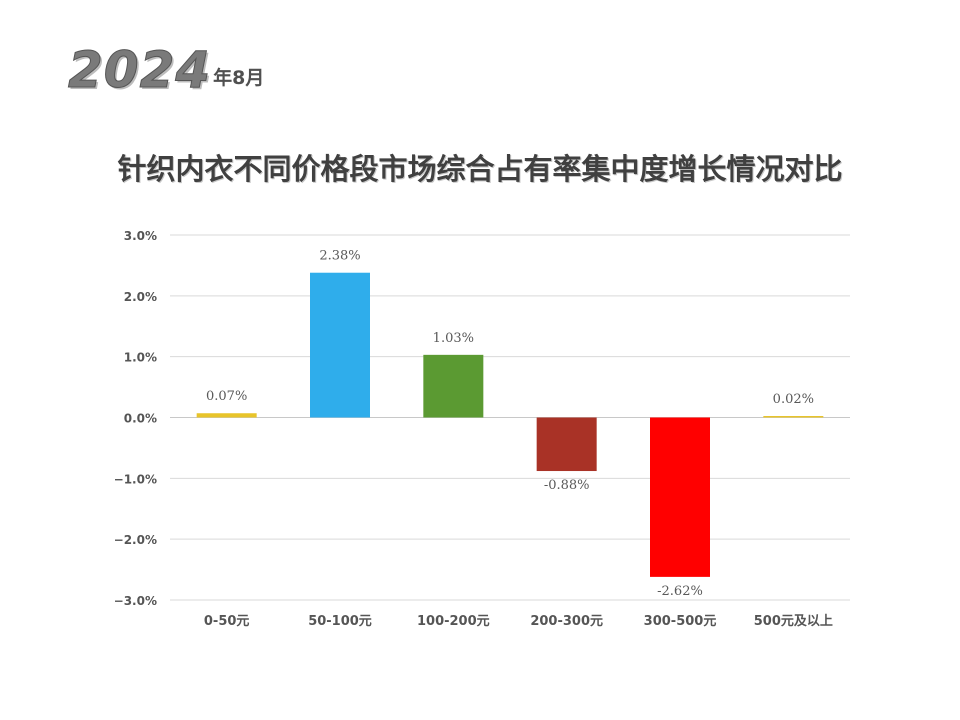  I want to click on y-tick-label: −1.0%, so click(135, 479).